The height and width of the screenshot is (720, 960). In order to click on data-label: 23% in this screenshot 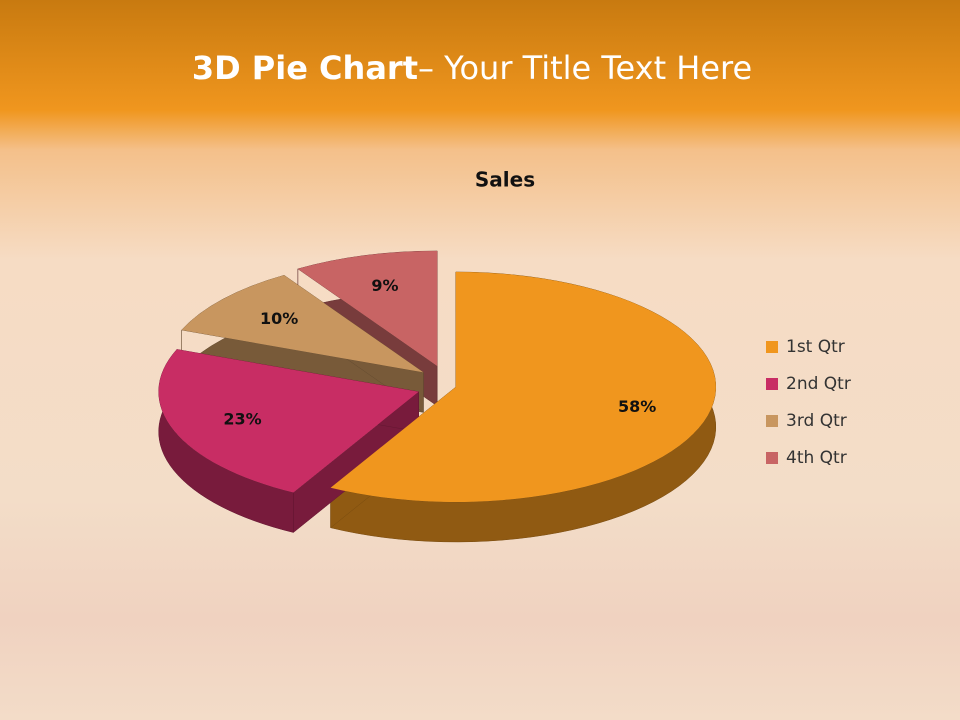, I will do `click(242, 418)`.